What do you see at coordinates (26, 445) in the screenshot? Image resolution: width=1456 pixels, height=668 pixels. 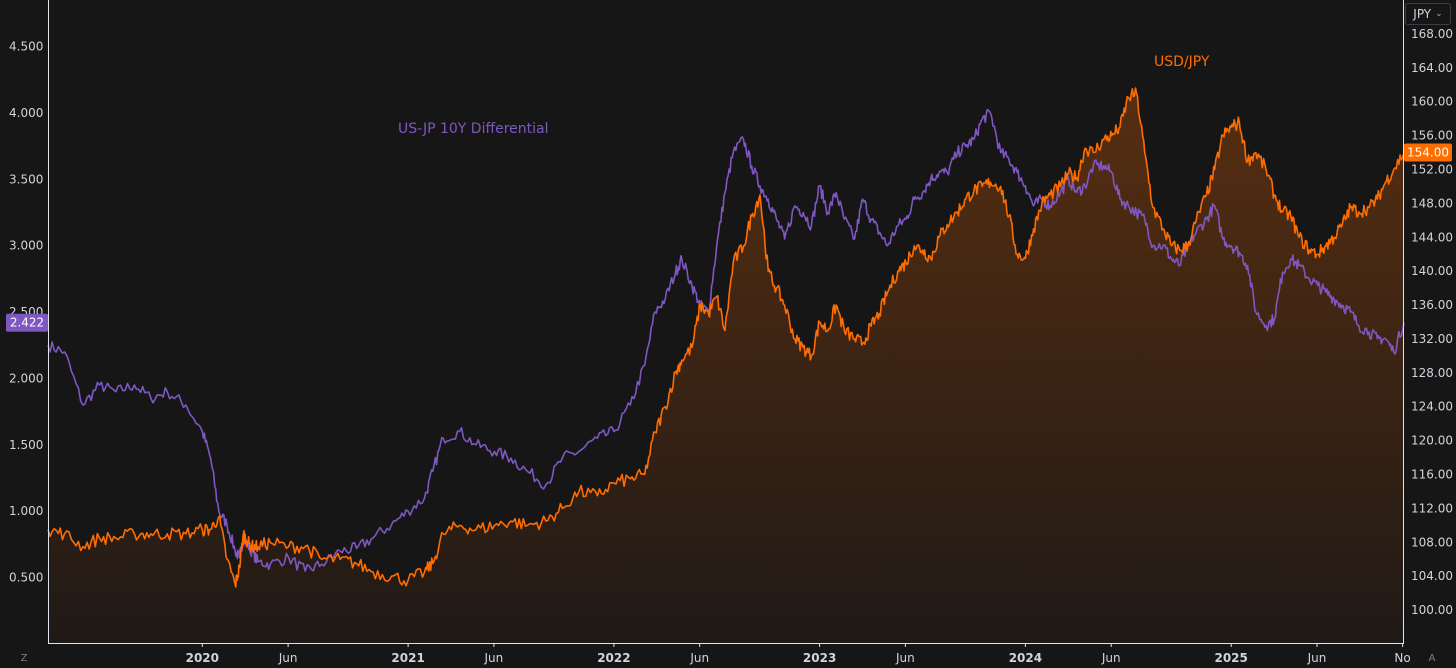 I see `left-tick-label: 1.500` at bounding box center [26, 445].